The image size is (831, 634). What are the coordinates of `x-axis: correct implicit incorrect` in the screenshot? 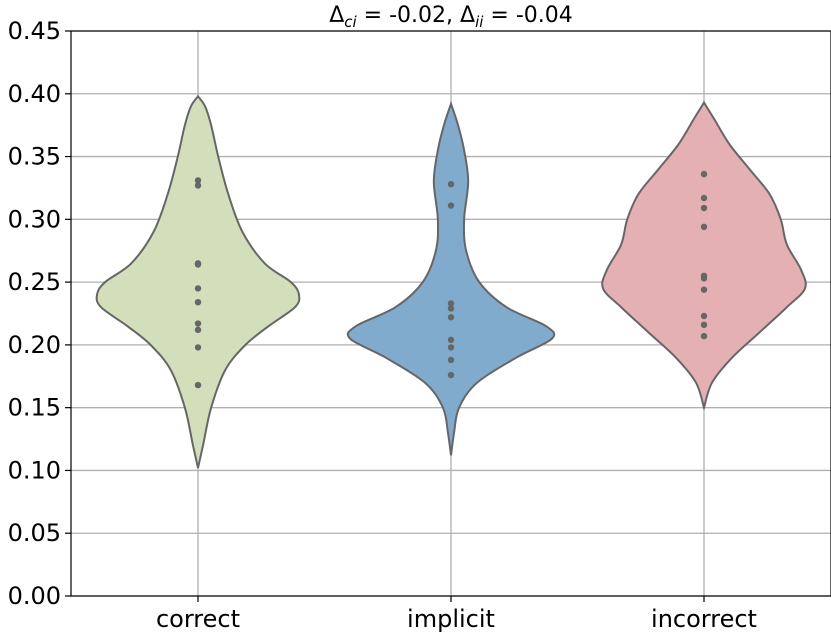 It's located at (456, 614).